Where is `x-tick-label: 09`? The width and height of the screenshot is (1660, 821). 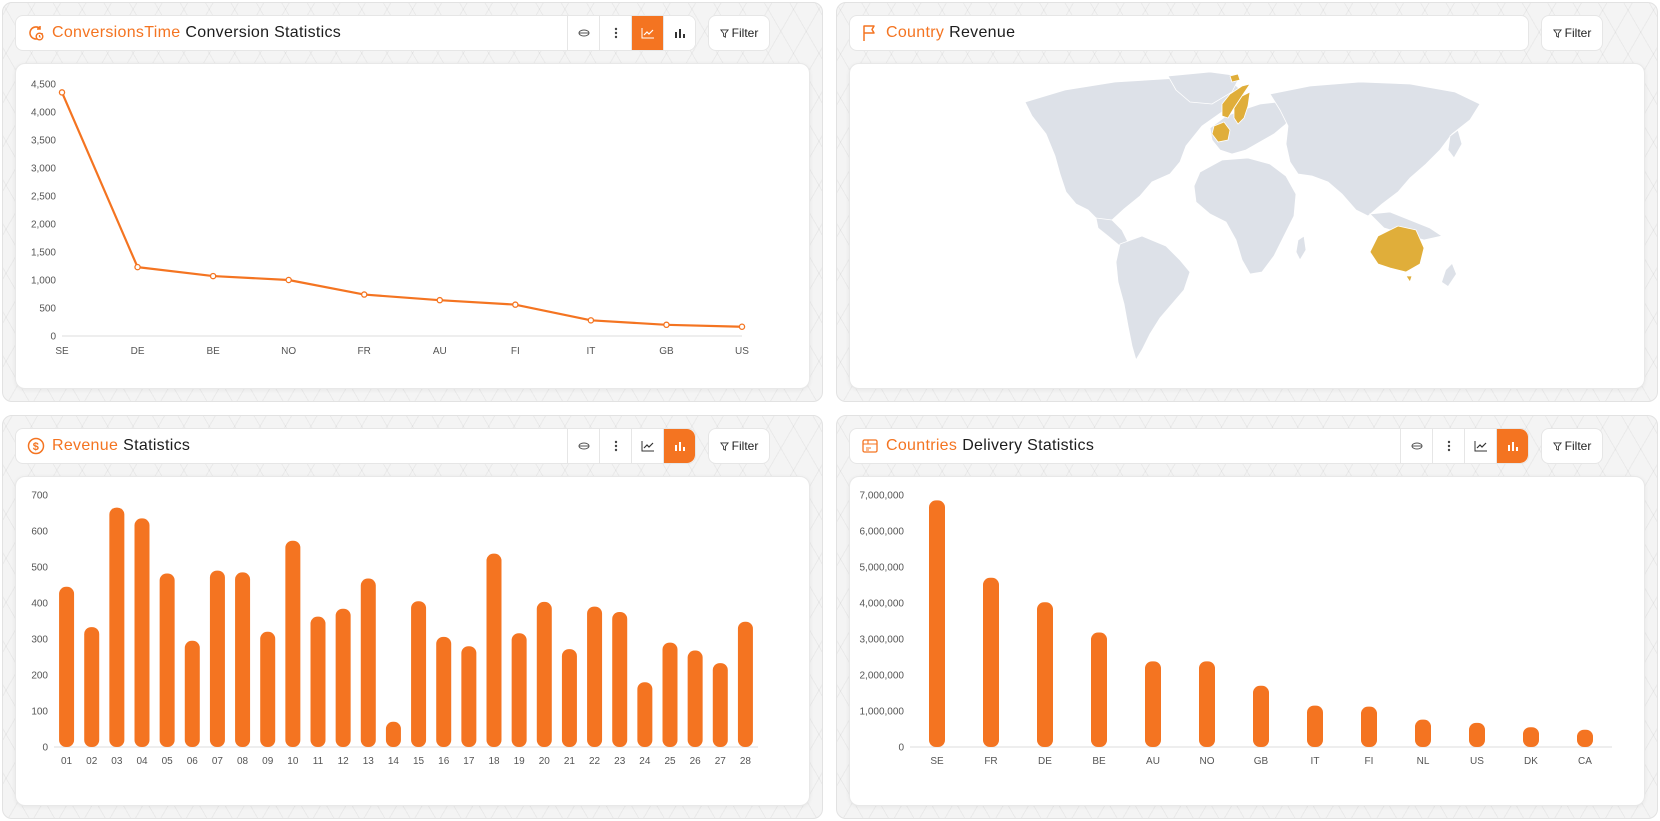 x-tick-label: 09 is located at coordinates (268, 761).